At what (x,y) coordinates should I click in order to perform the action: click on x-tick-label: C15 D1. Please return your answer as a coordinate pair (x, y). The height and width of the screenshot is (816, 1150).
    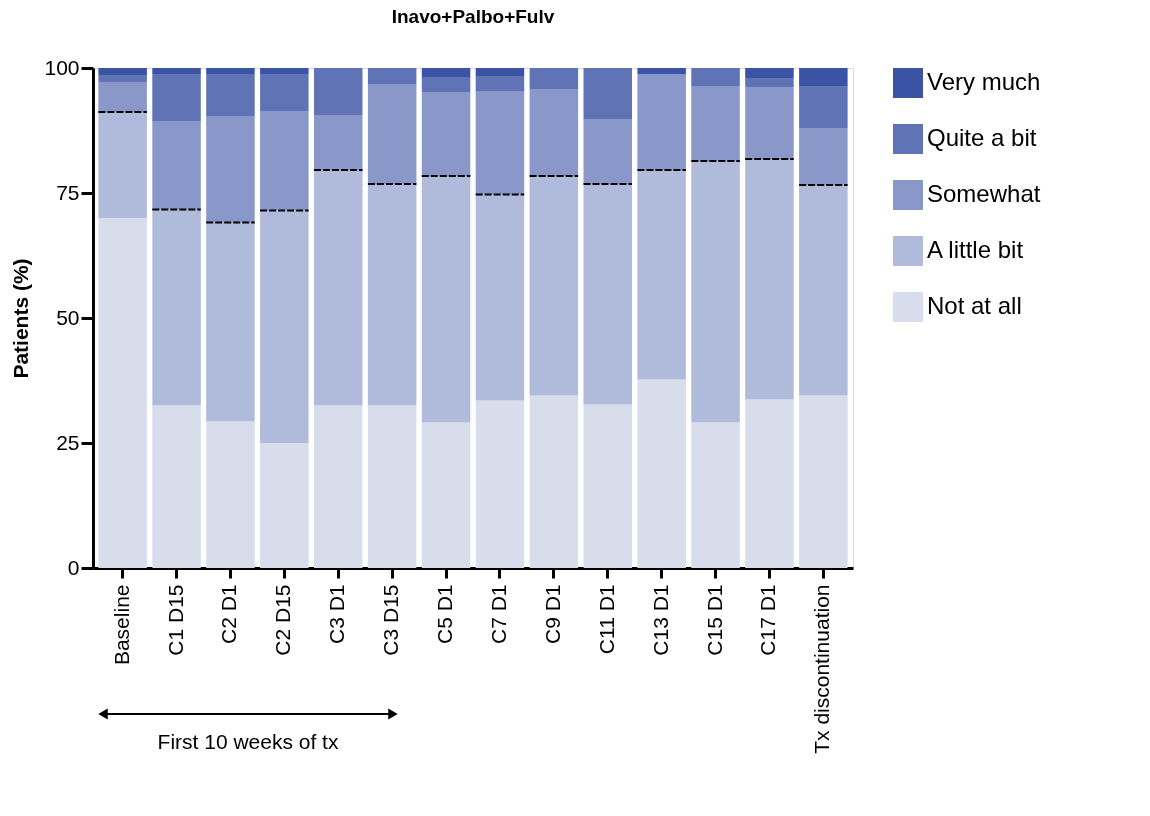
    Looking at the image, I should click on (714, 620).